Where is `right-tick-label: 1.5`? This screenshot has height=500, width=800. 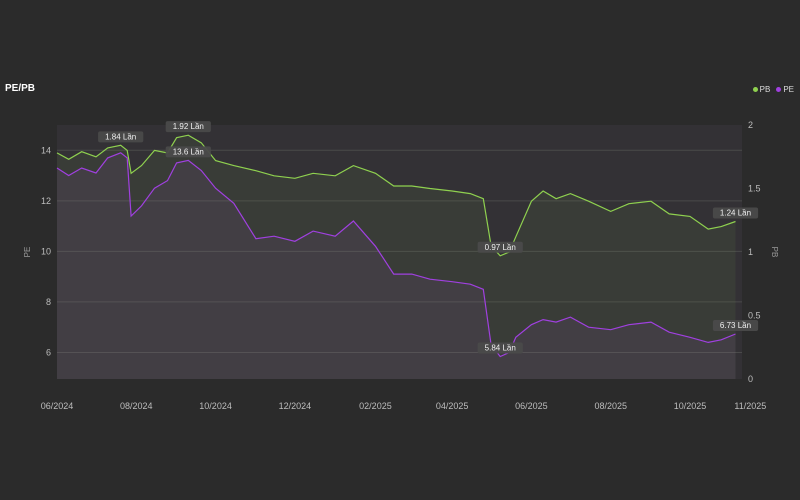 right-tick-label: 1.5 is located at coordinates (754, 189).